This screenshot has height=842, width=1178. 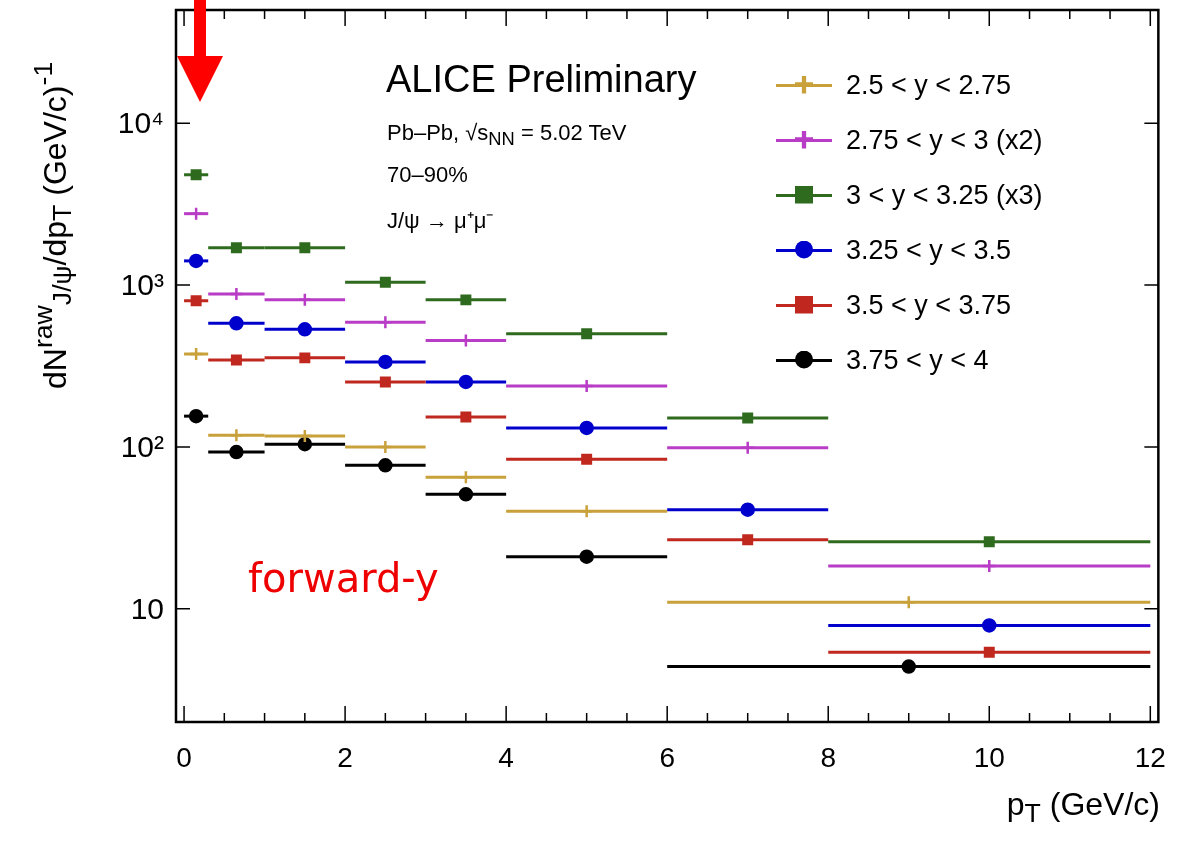 I want to click on annotation: ALICE Preliminary, so click(x=541, y=79).